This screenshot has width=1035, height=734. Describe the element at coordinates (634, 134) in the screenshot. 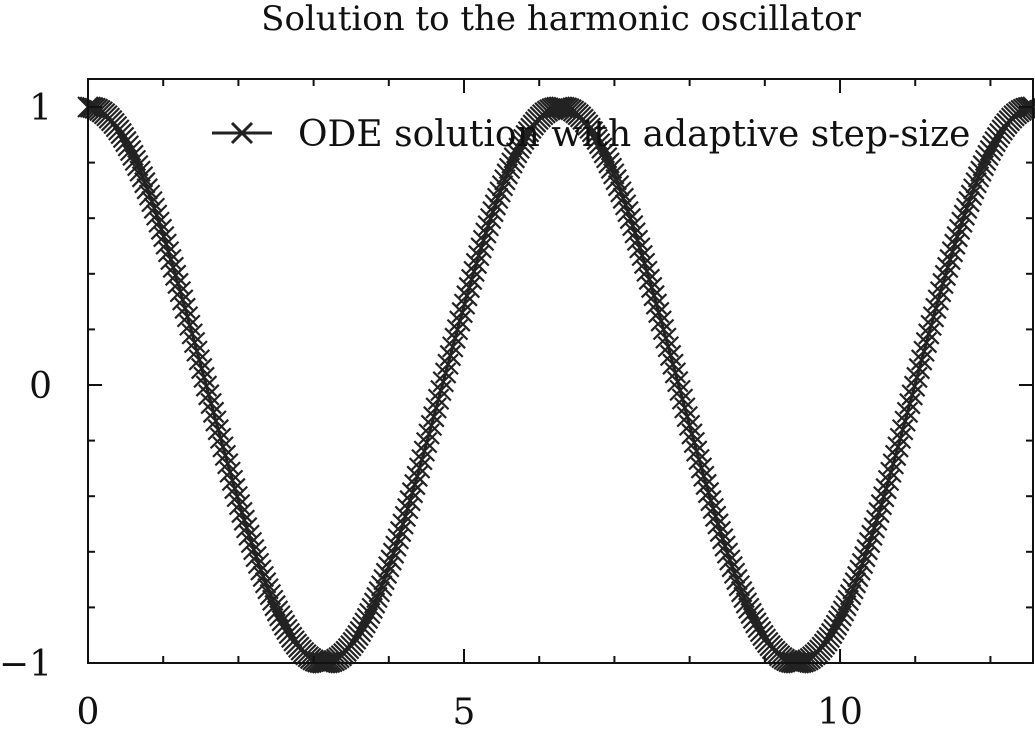

I see `legend-label: ODE solution with adaptive step-size` at that location.